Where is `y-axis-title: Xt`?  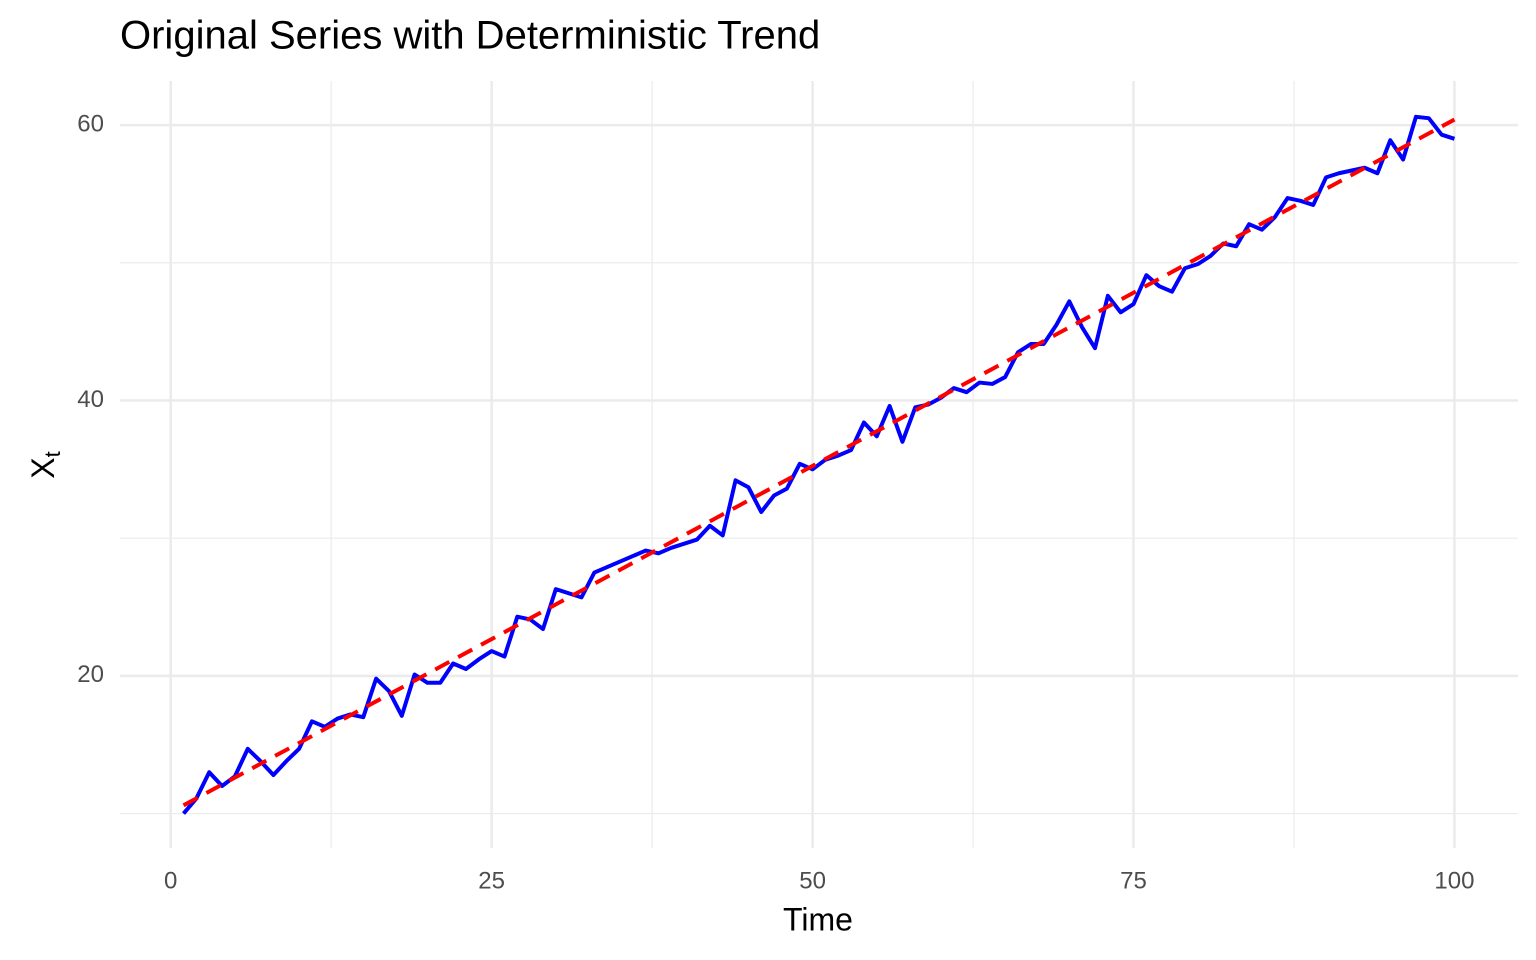 y-axis-title: Xt is located at coordinates (44, 464).